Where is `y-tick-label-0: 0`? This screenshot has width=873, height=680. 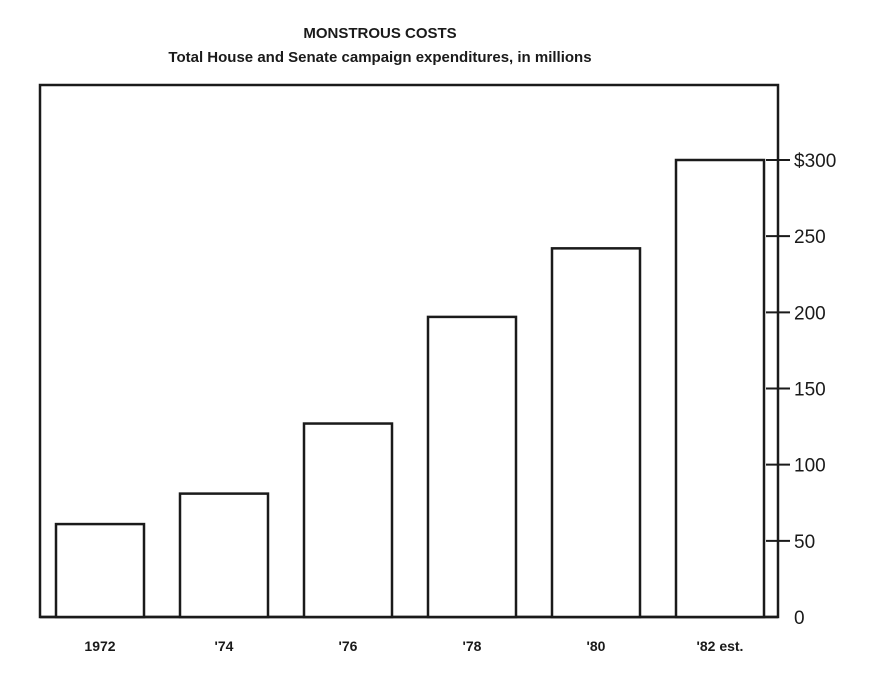 y-tick-label-0: 0 is located at coordinates (799, 618).